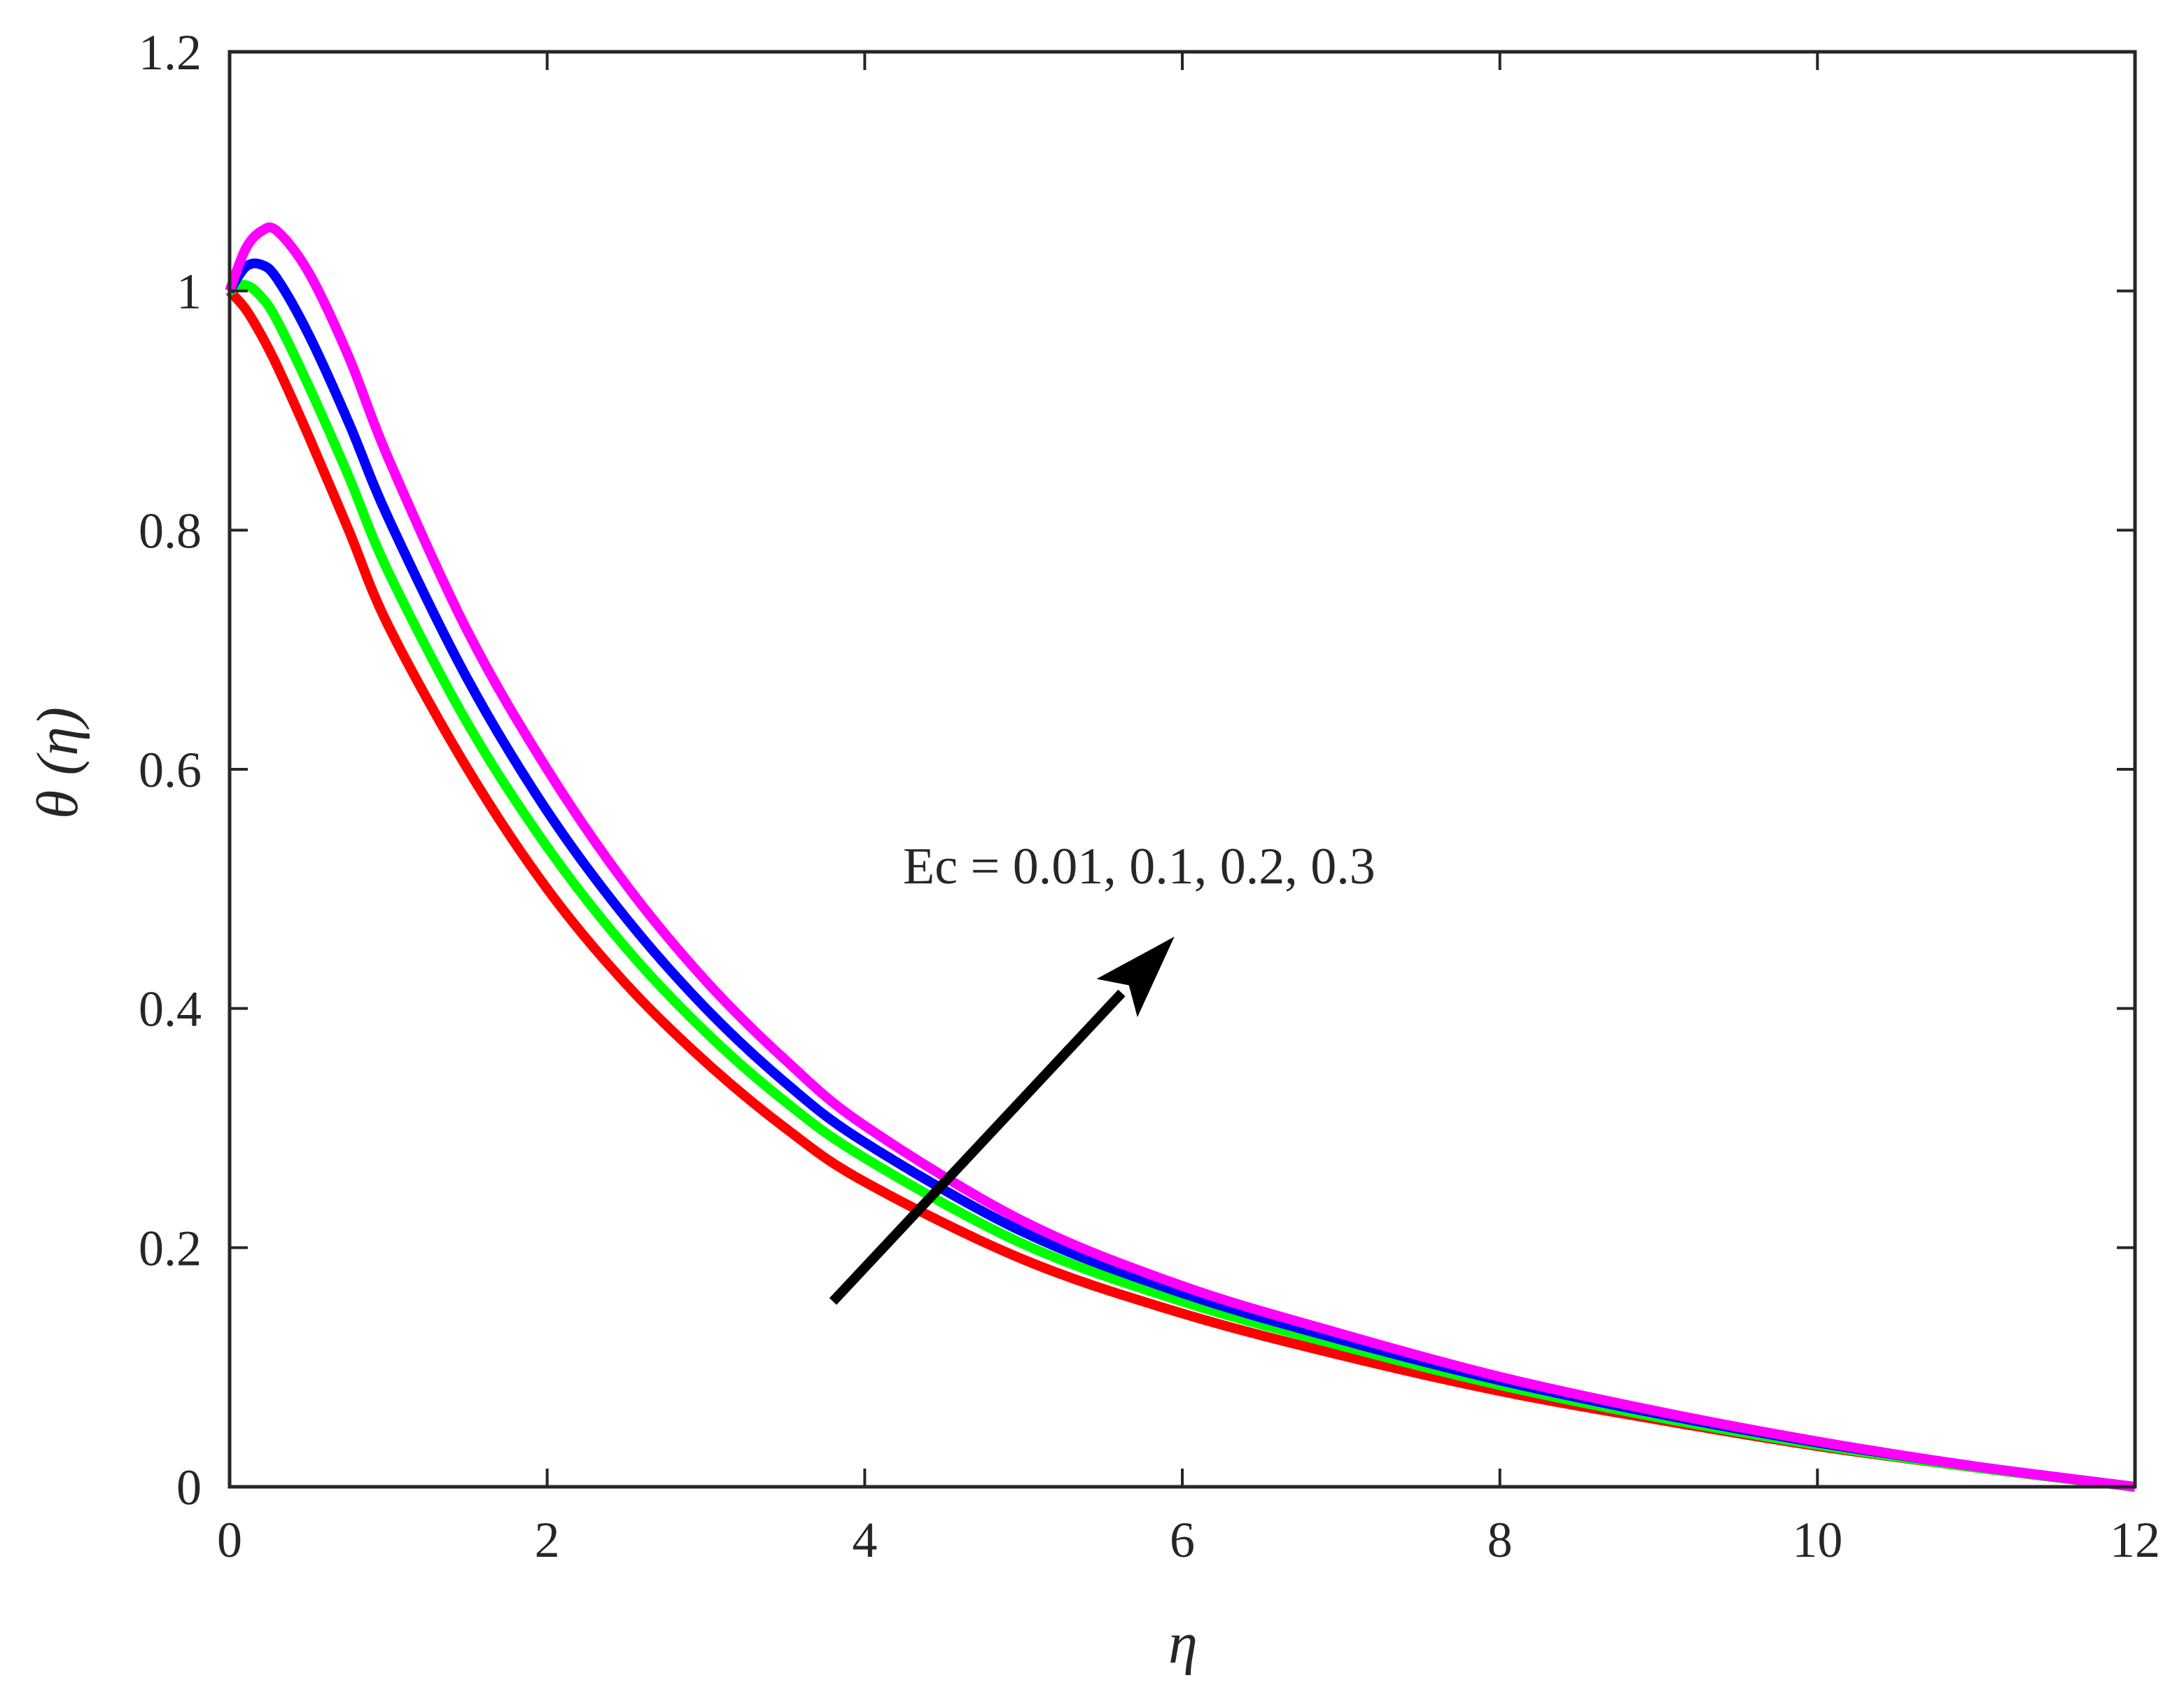 Image resolution: width=2184 pixels, height=1701 pixels. Describe the element at coordinates (864, 1540) in the screenshot. I see `x-tick-label: 4` at that location.